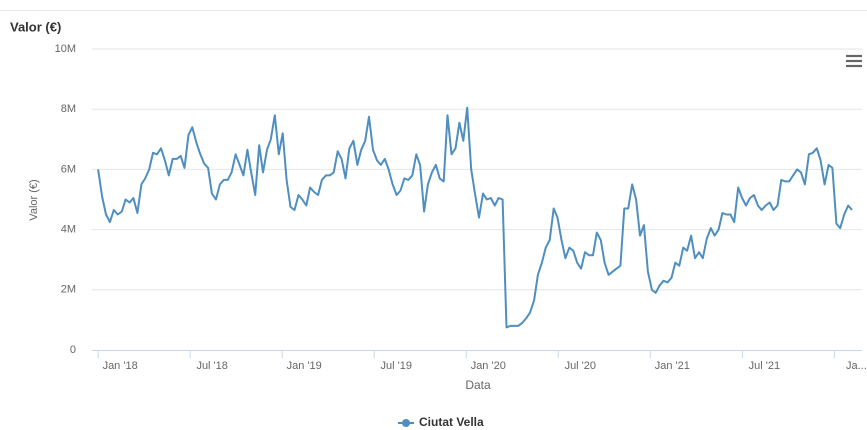 The image size is (867, 430). What do you see at coordinates (68, 290) in the screenshot?
I see `y-tick-label: 2M` at bounding box center [68, 290].